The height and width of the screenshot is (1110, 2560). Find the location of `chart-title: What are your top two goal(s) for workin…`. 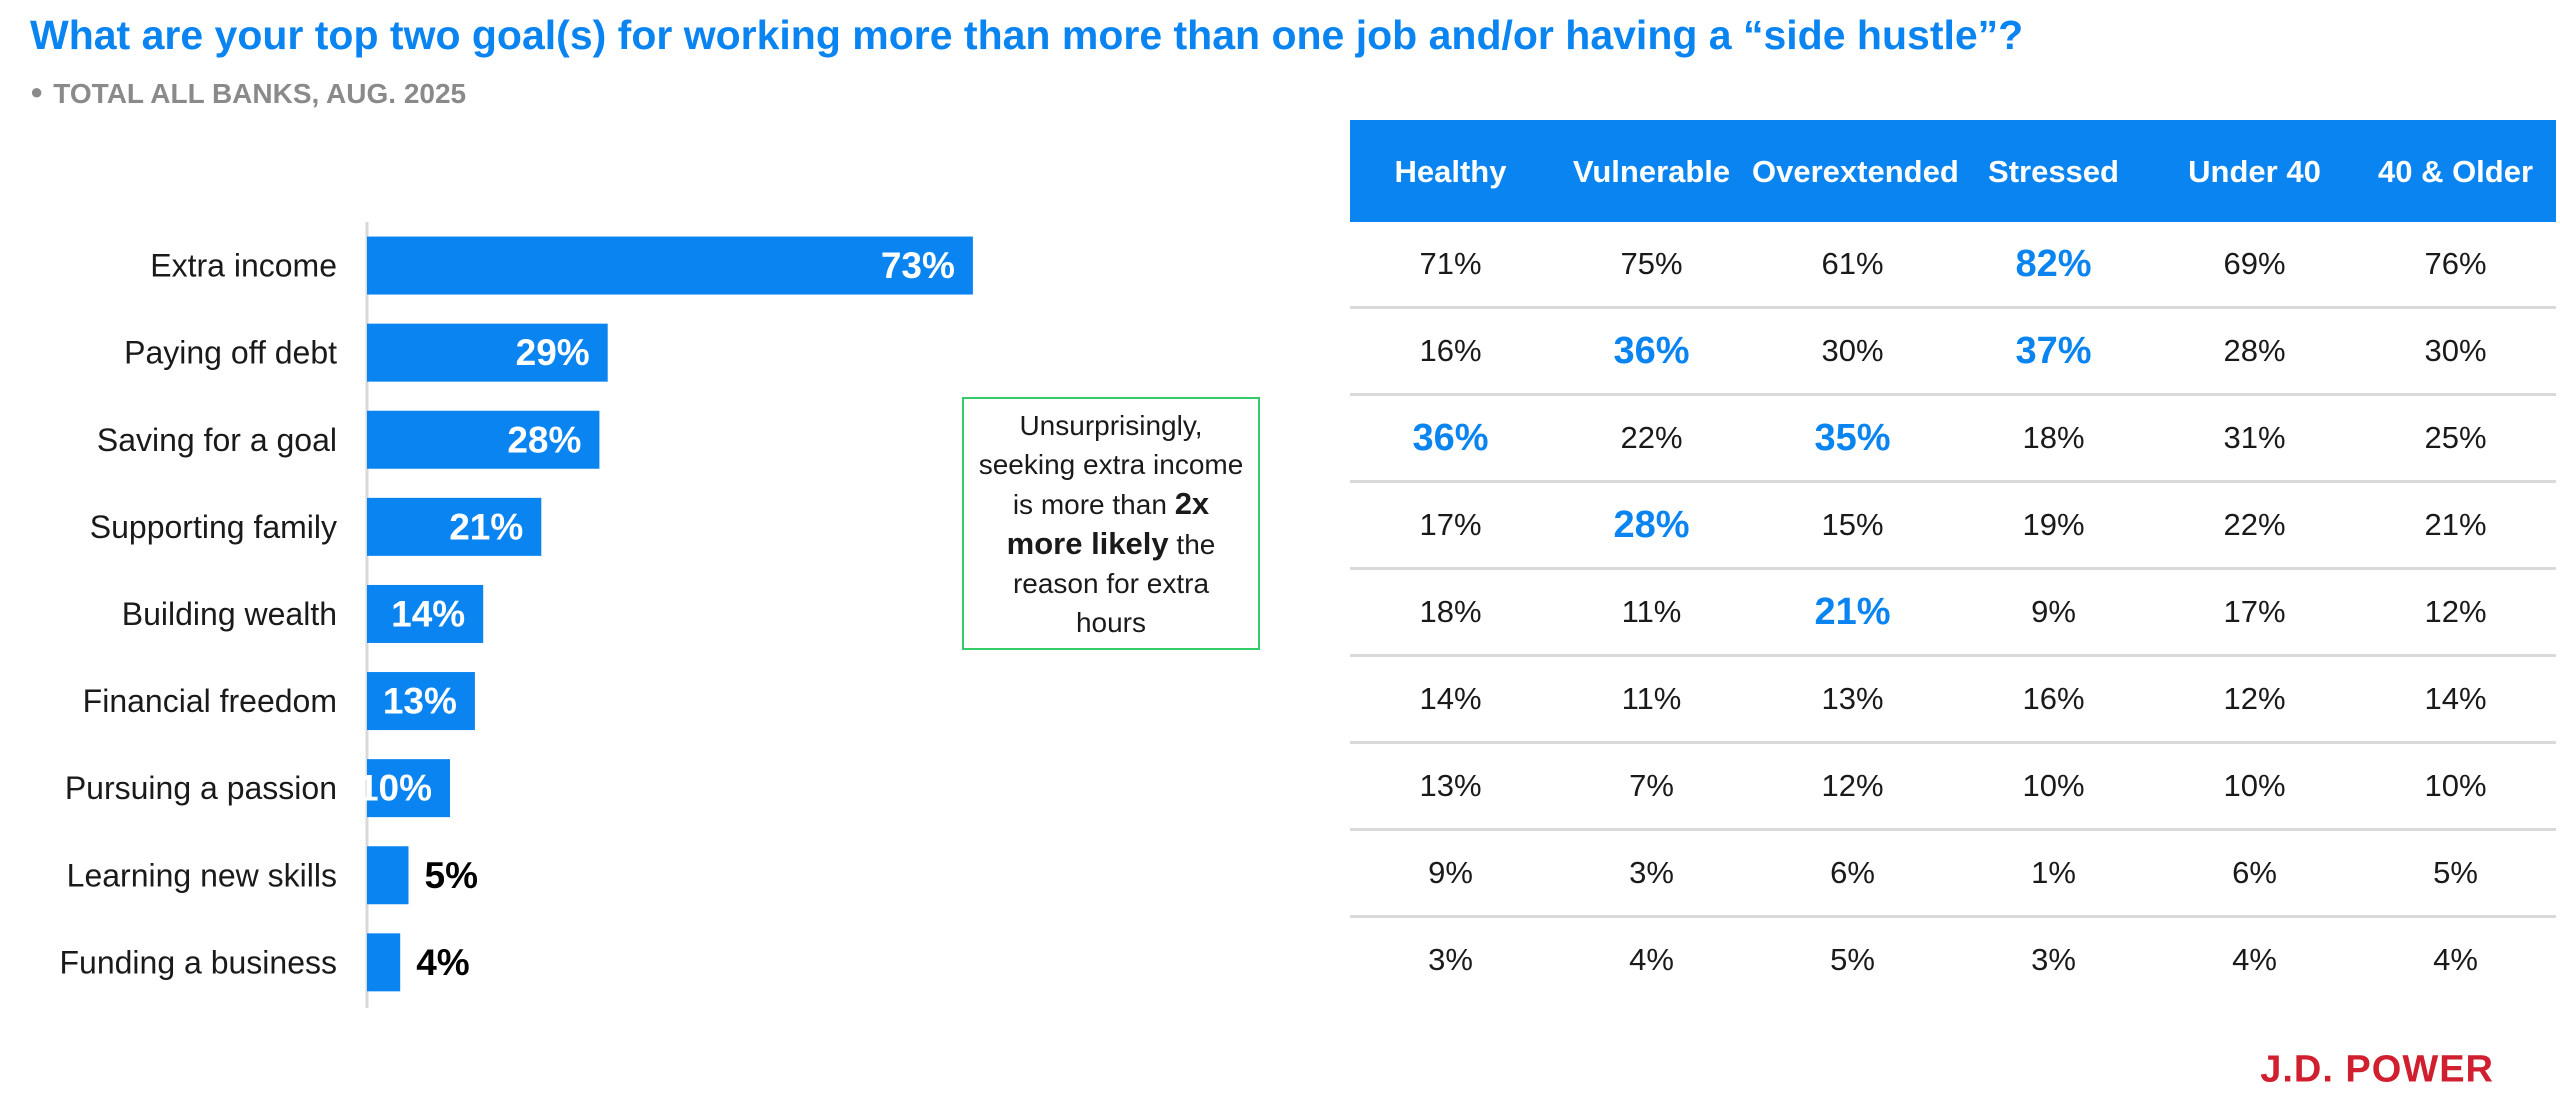

chart-title: What are your top two goal(s) for workin… is located at coordinates (1027, 35).